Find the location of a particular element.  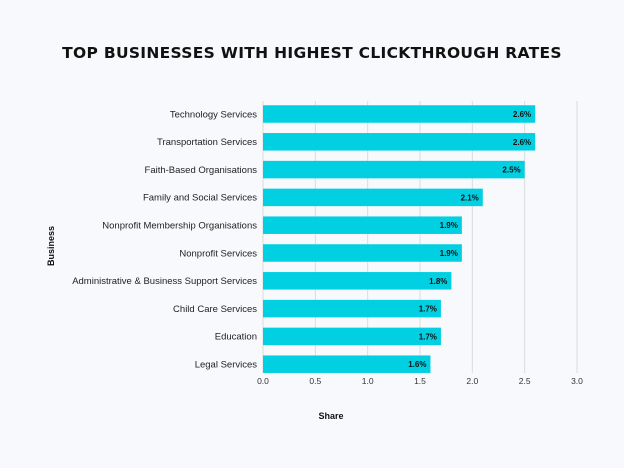

x-tick-label: 0.0 is located at coordinates (263, 381).